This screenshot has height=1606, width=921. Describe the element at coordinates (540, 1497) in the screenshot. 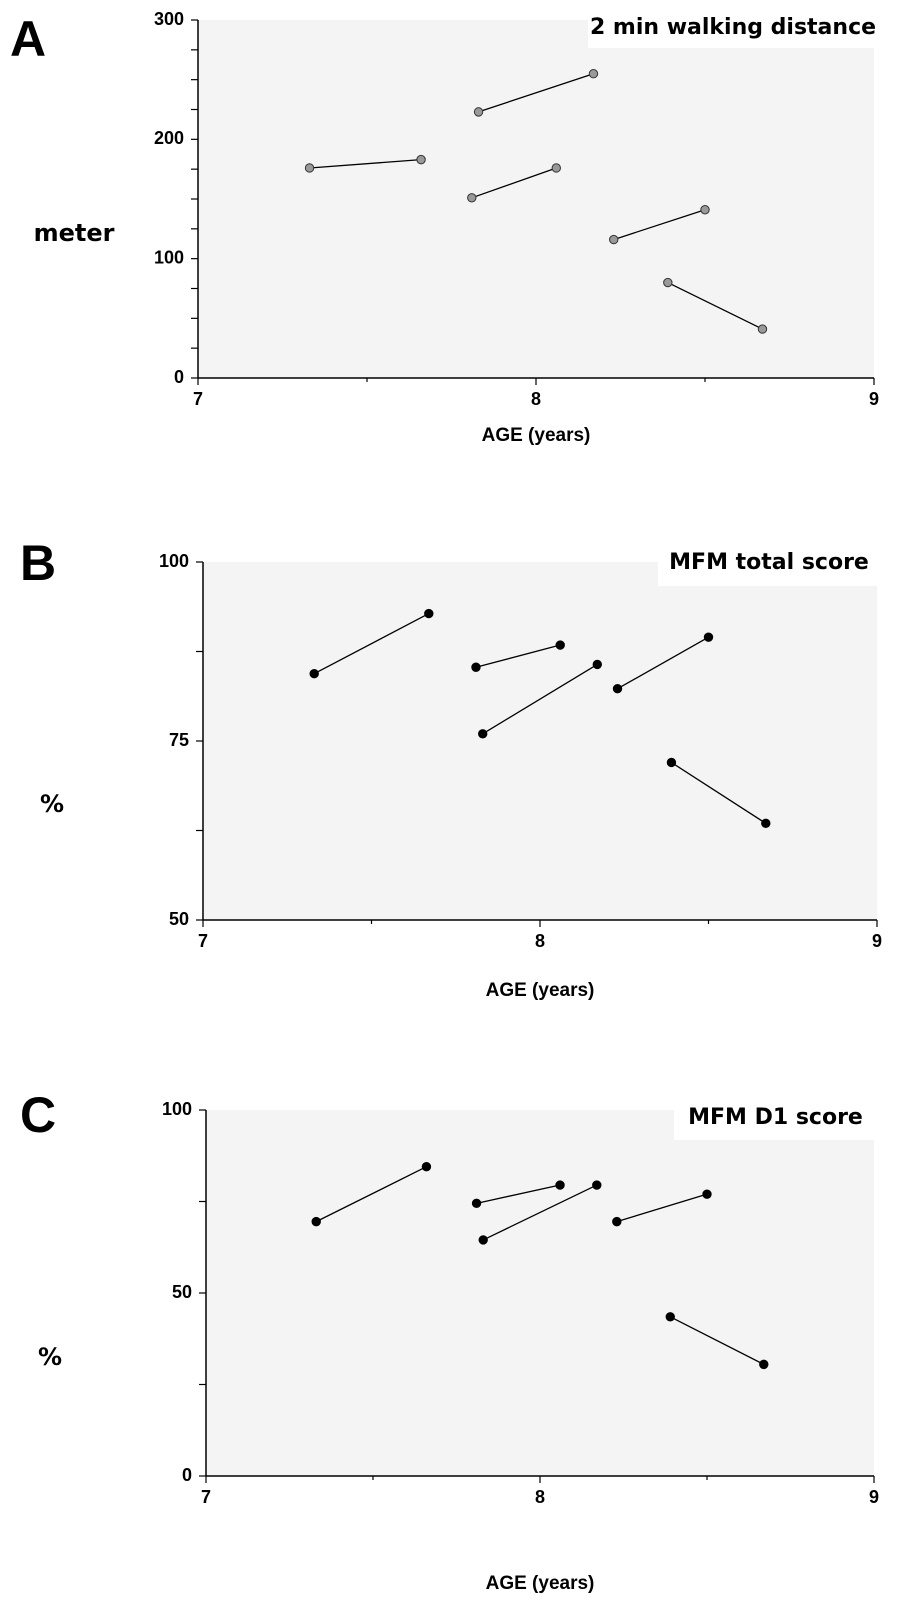

I see `panel-c-x-tick-label: 8` at that location.